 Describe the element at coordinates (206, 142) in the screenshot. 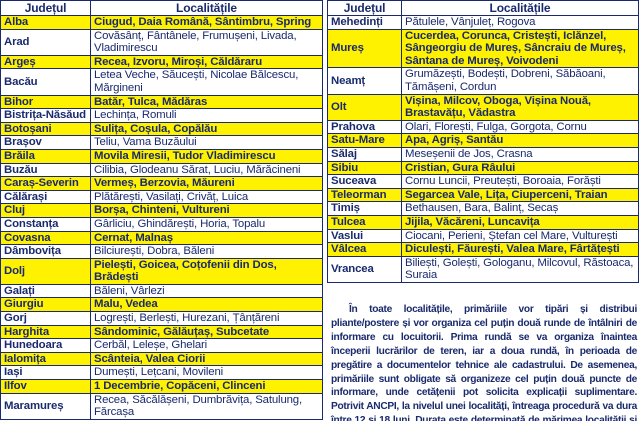

I see `localities-cell: Teliu, Vama Buzăului` at that location.